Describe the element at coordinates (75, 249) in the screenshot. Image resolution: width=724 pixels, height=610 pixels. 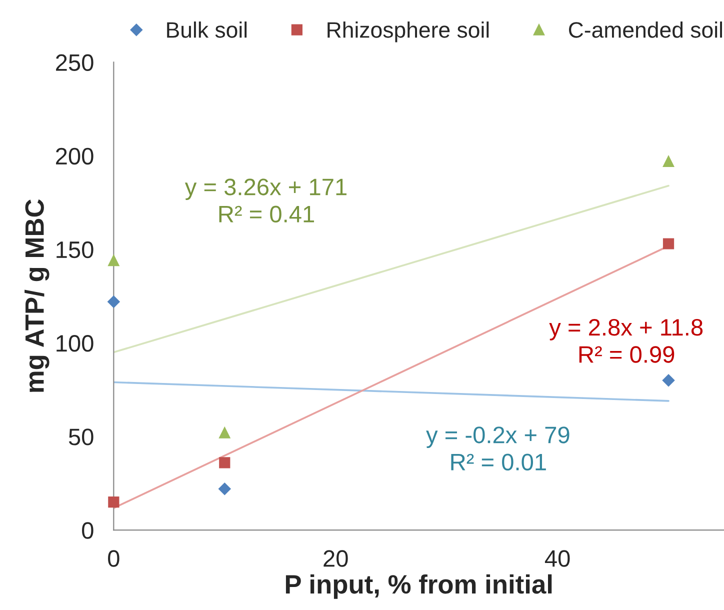
I see `y-tick-label: 150` at that location.